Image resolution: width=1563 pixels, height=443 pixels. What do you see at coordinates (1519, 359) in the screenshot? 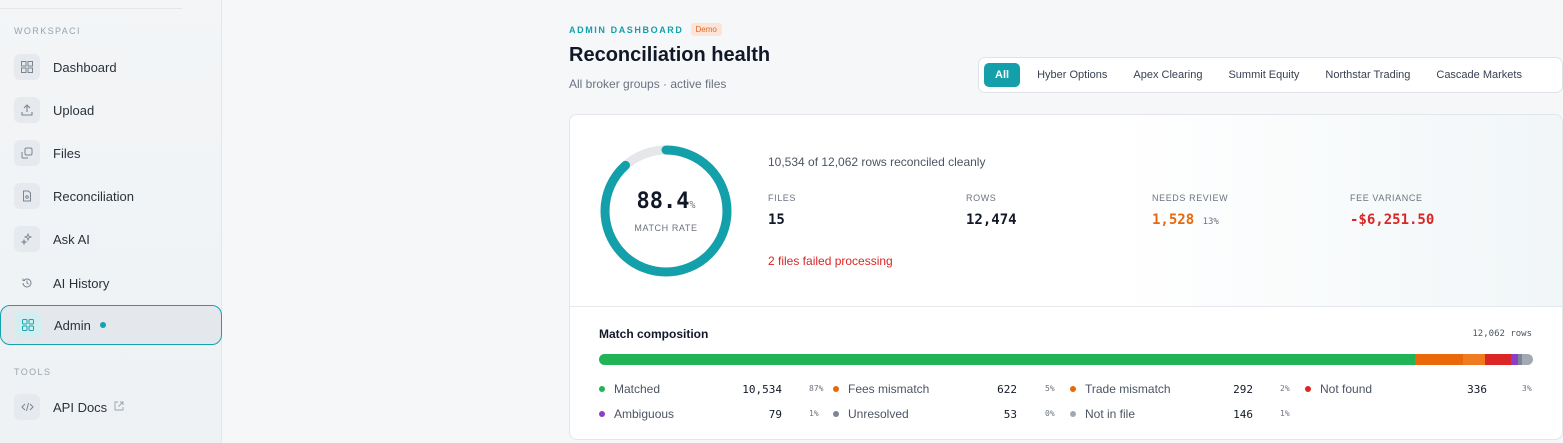
I see `composition-segment-unresolved` at bounding box center [1519, 359].